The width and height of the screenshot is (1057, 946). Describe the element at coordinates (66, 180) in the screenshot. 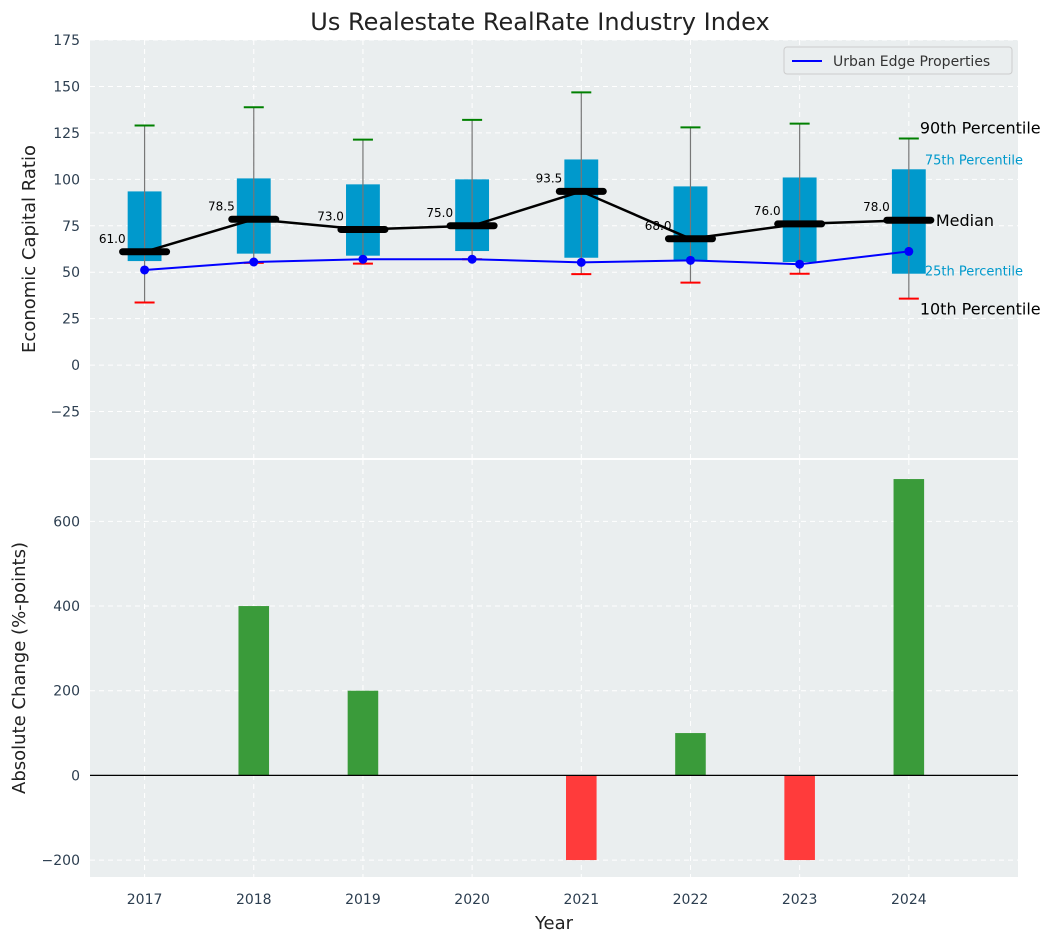

I see `y-tick-label-top: 100` at that location.